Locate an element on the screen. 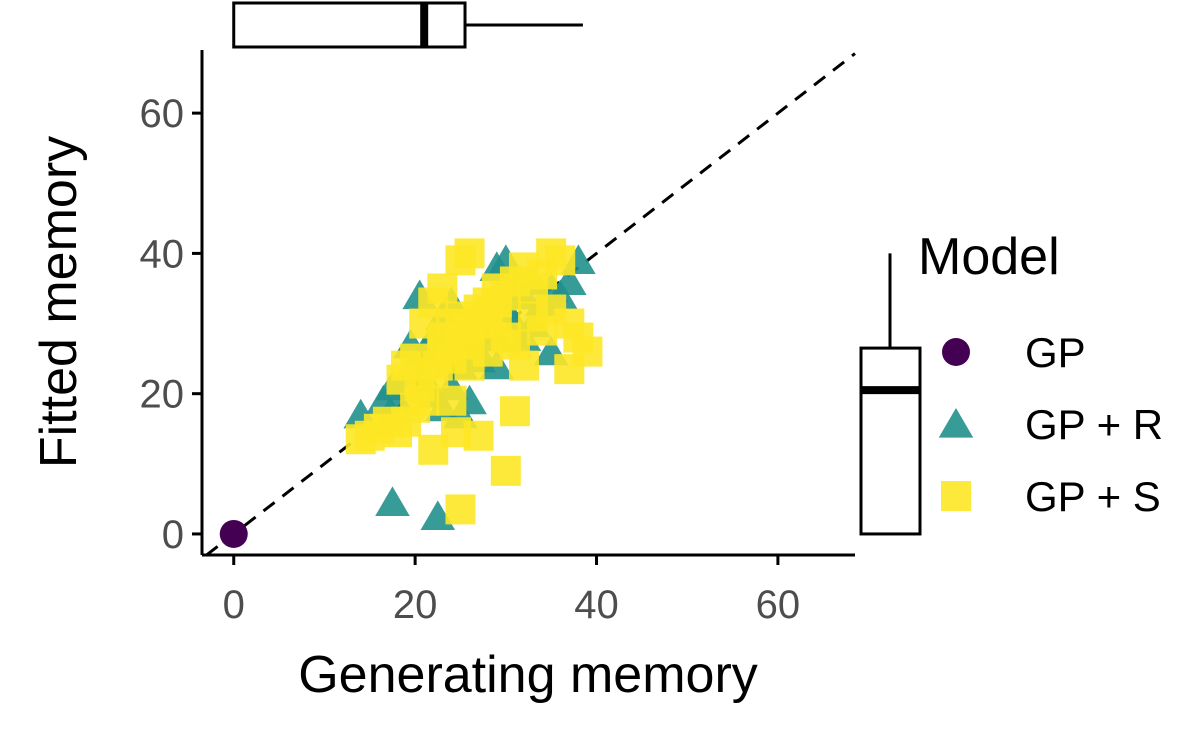 This screenshot has width=1200, height=750. y-axis-title: Fitted memory is located at coordinates (59, 302).